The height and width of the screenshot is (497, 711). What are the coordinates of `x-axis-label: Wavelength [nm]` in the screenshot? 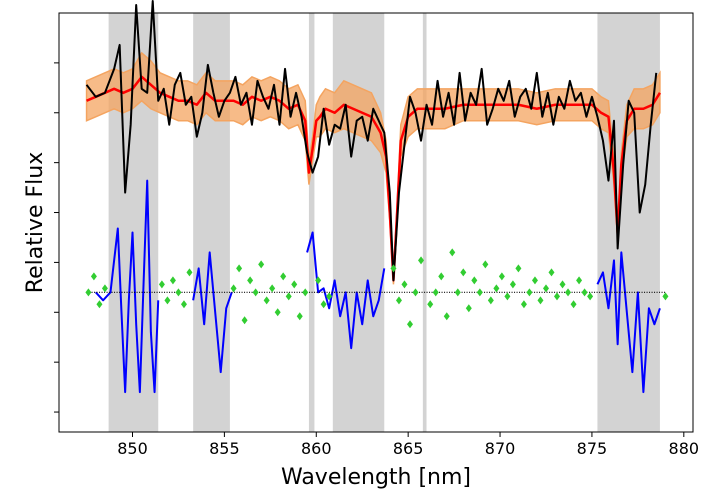 It's located at (376, 477).